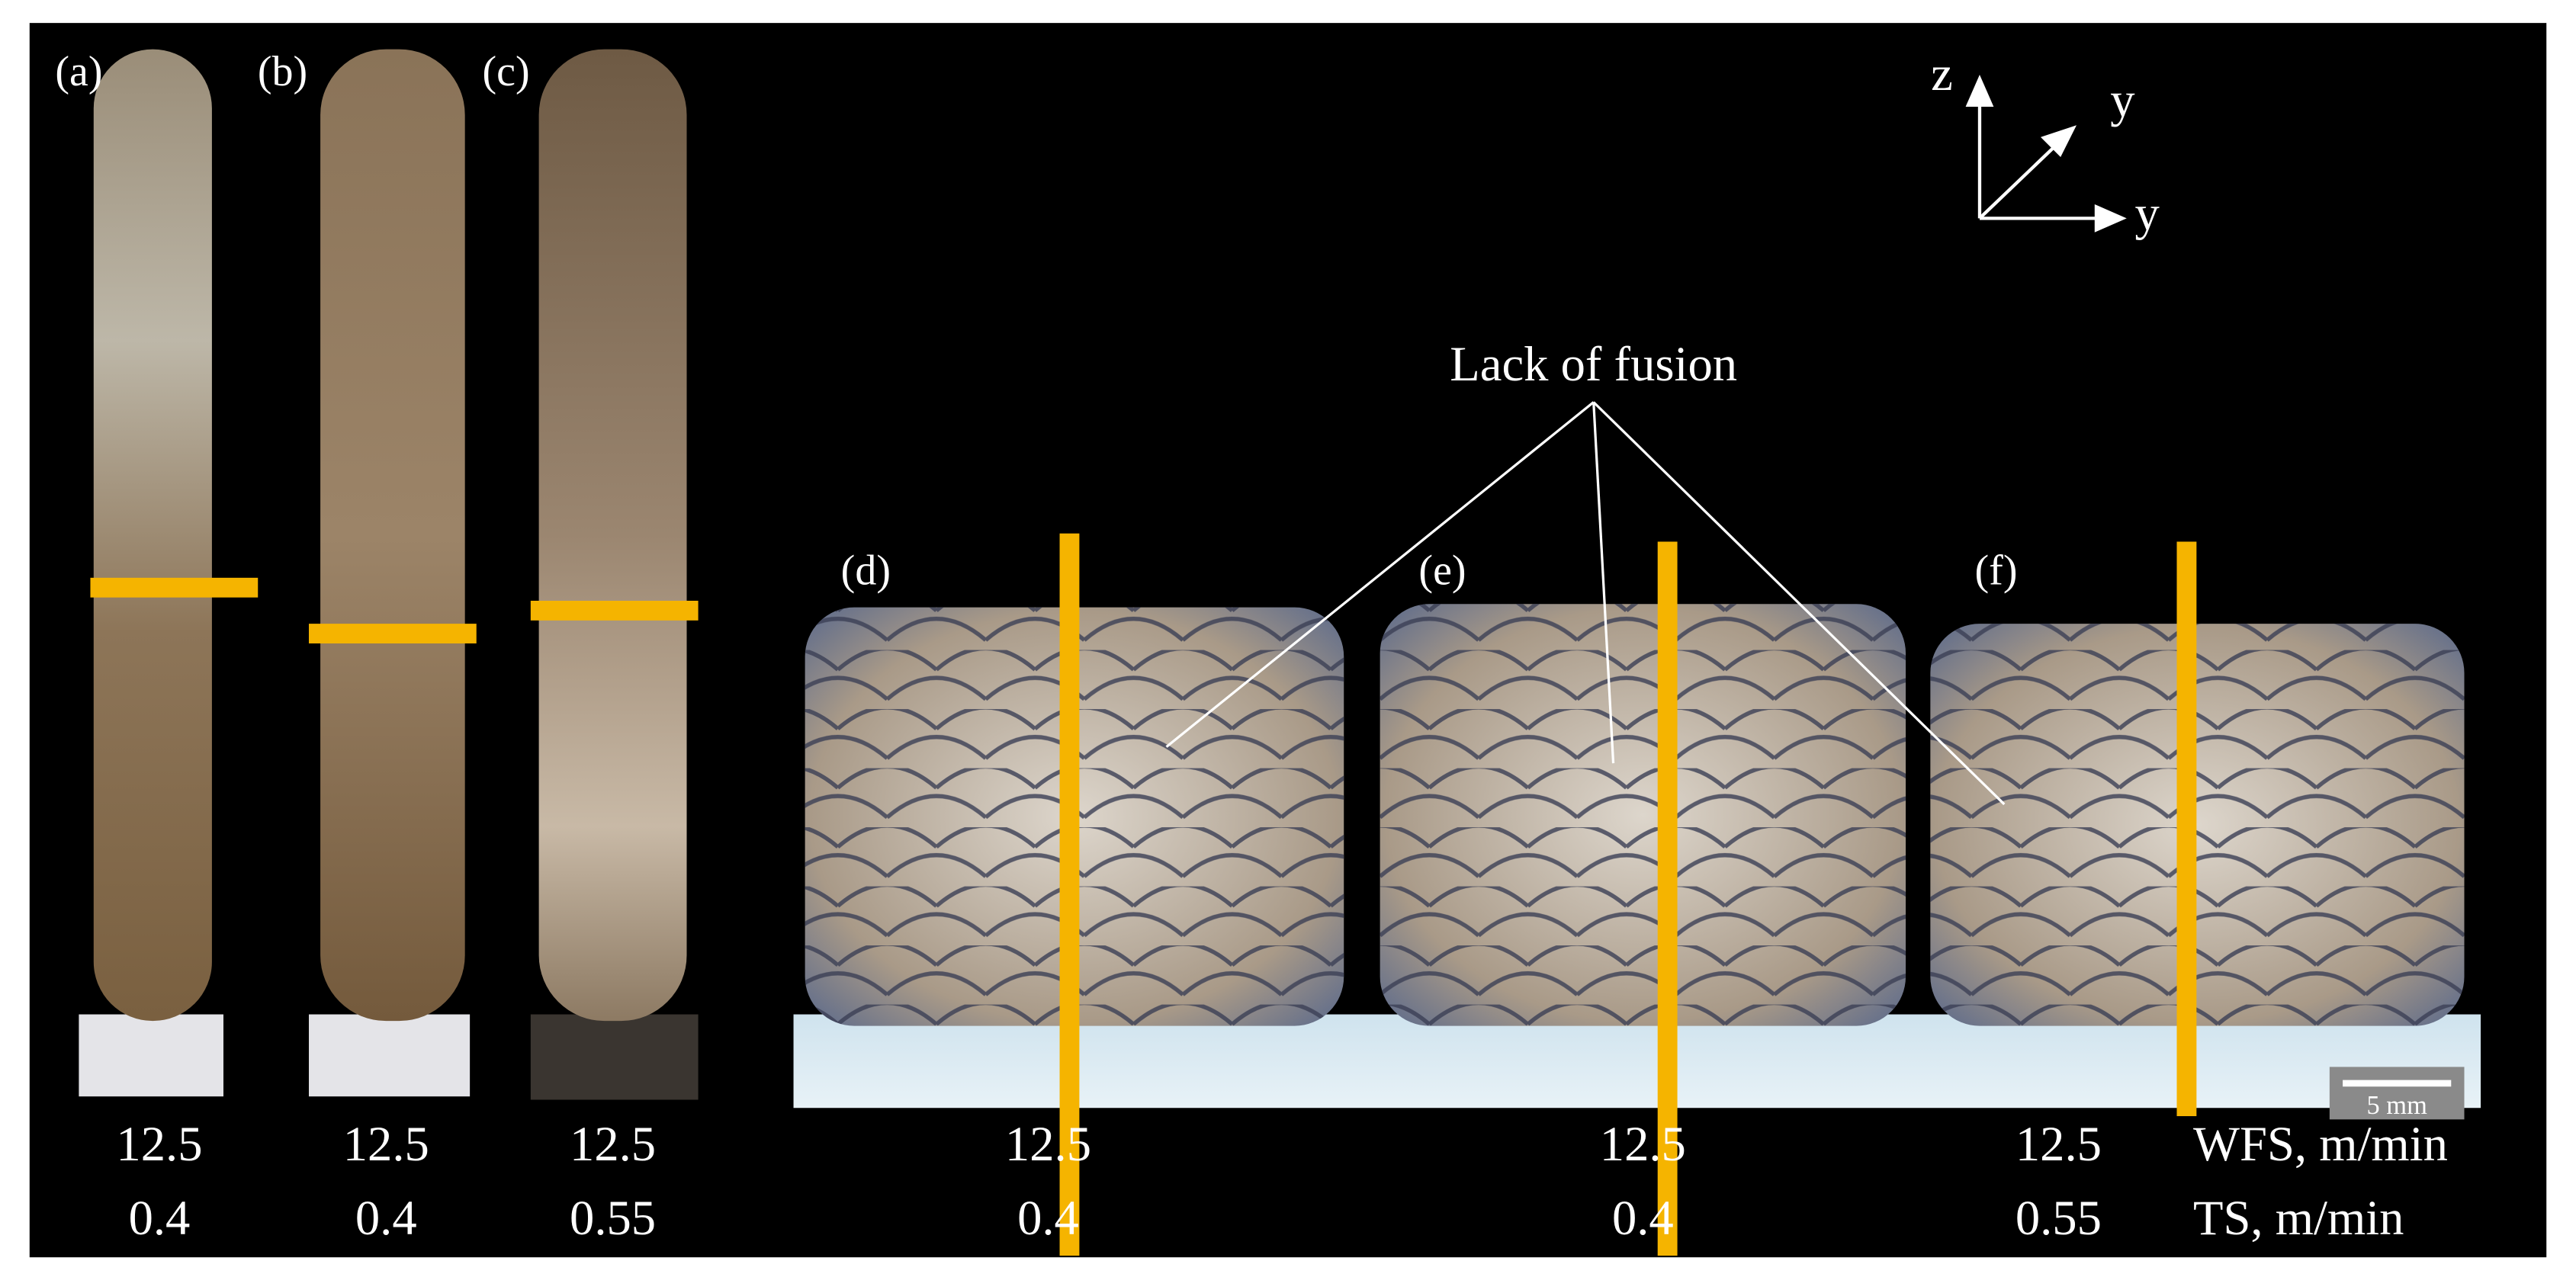 Image resolution: width=2576 pixels, height=1277 pixels. I want to click on row-label: WFS, m/min, so click(2320, 1143).